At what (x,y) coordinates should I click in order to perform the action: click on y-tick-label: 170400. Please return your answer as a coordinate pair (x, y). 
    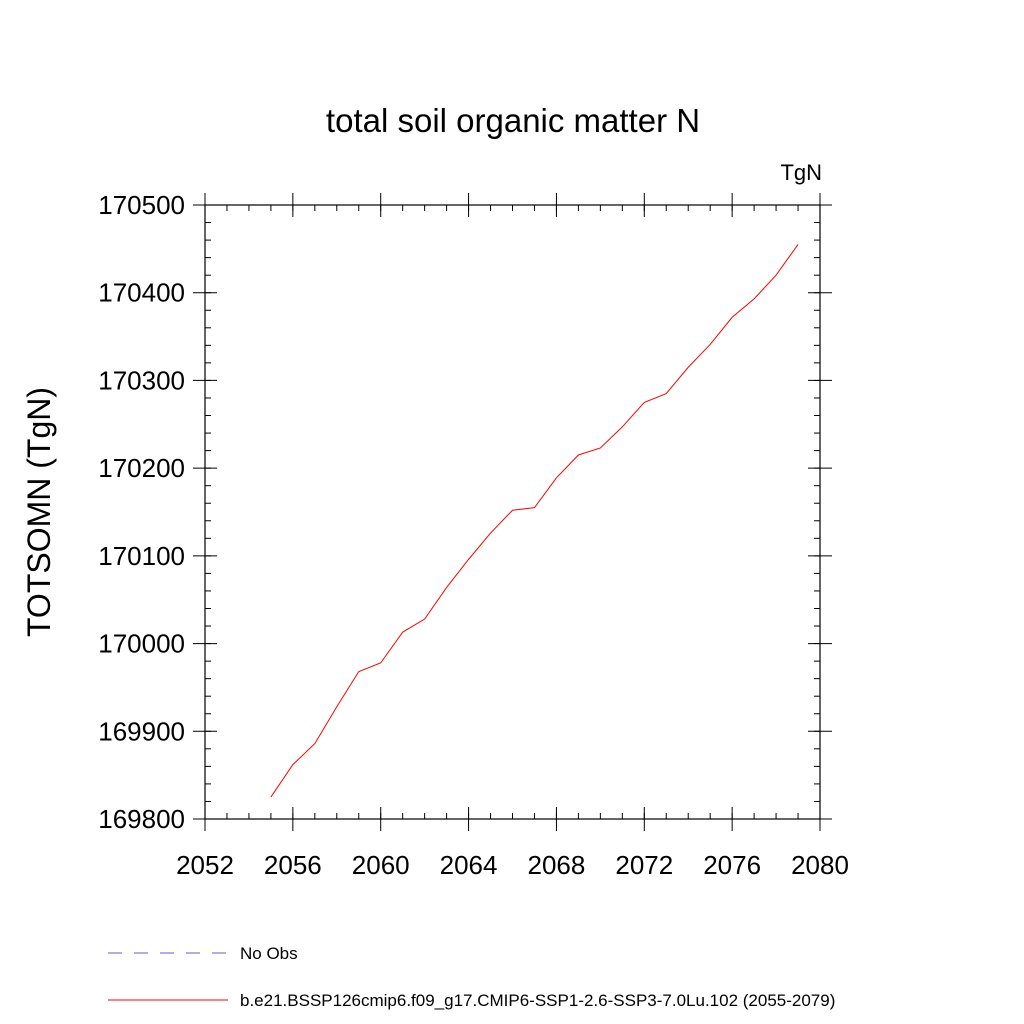
    Looking at the image, I should click on (141, 293).